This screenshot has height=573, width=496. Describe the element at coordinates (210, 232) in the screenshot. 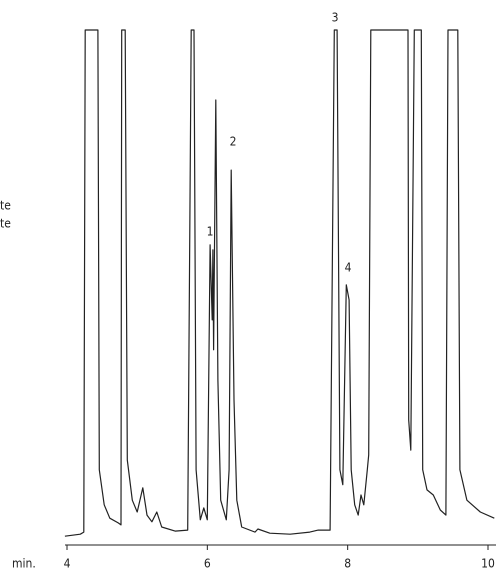

I see `peak-label: 1` at that location.